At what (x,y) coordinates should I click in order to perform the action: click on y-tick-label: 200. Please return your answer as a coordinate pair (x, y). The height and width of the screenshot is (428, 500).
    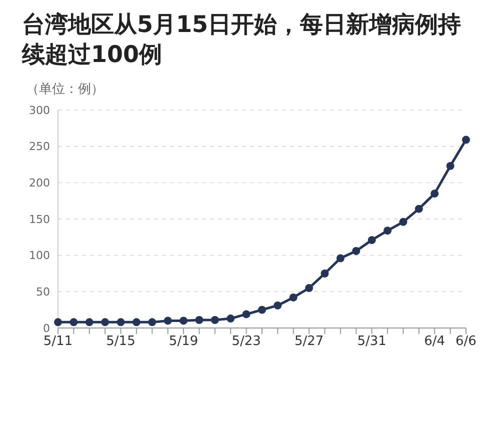
    Looking at the image, I should click on (39, 183).